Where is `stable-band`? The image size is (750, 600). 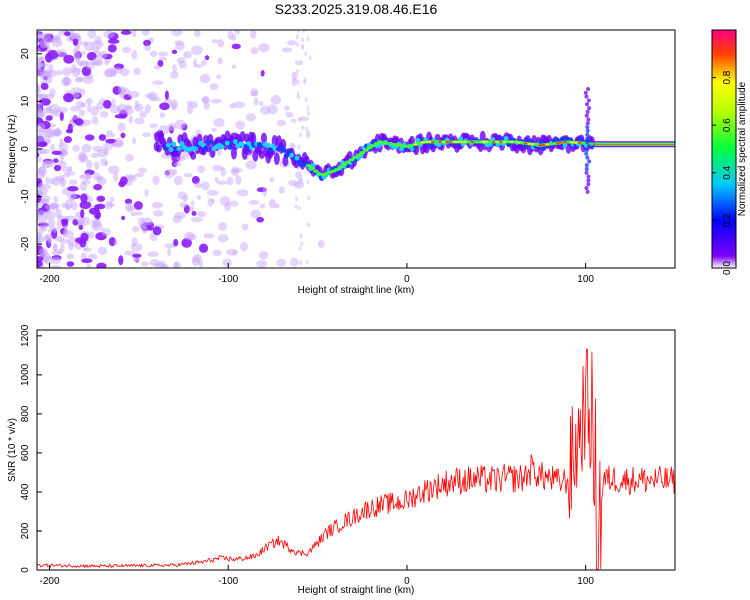
stable-band is located at coordinates (634, 144).